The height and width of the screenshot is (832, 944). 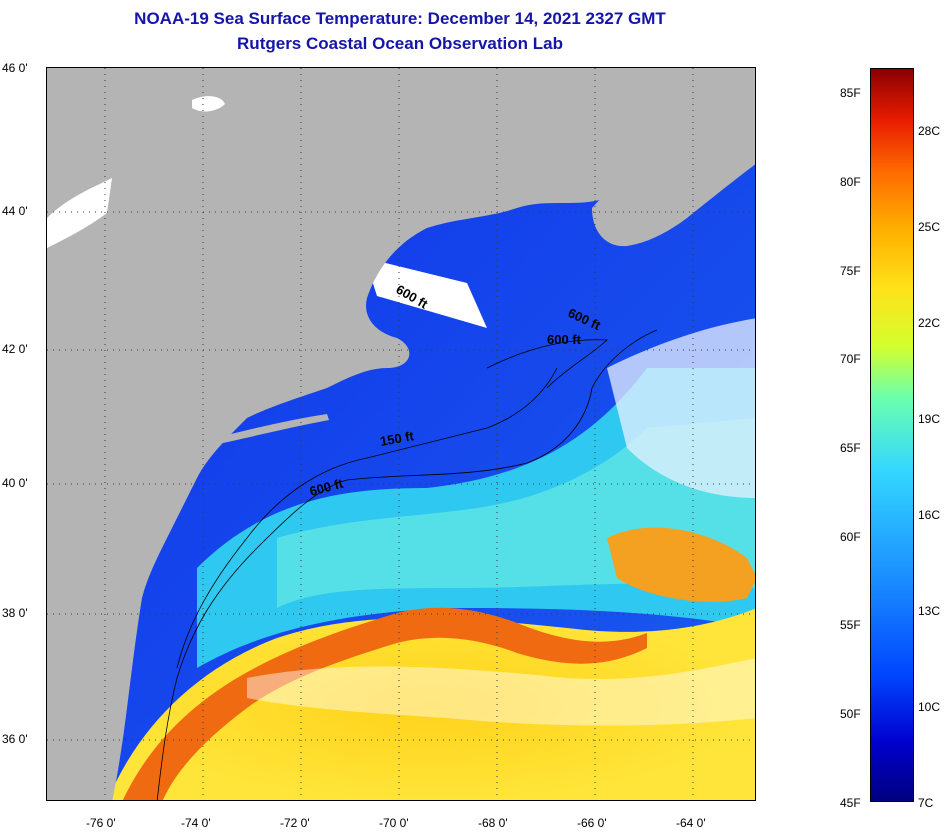 I want to click on lon-label-68: -68 0', so click(x=493, y=823).